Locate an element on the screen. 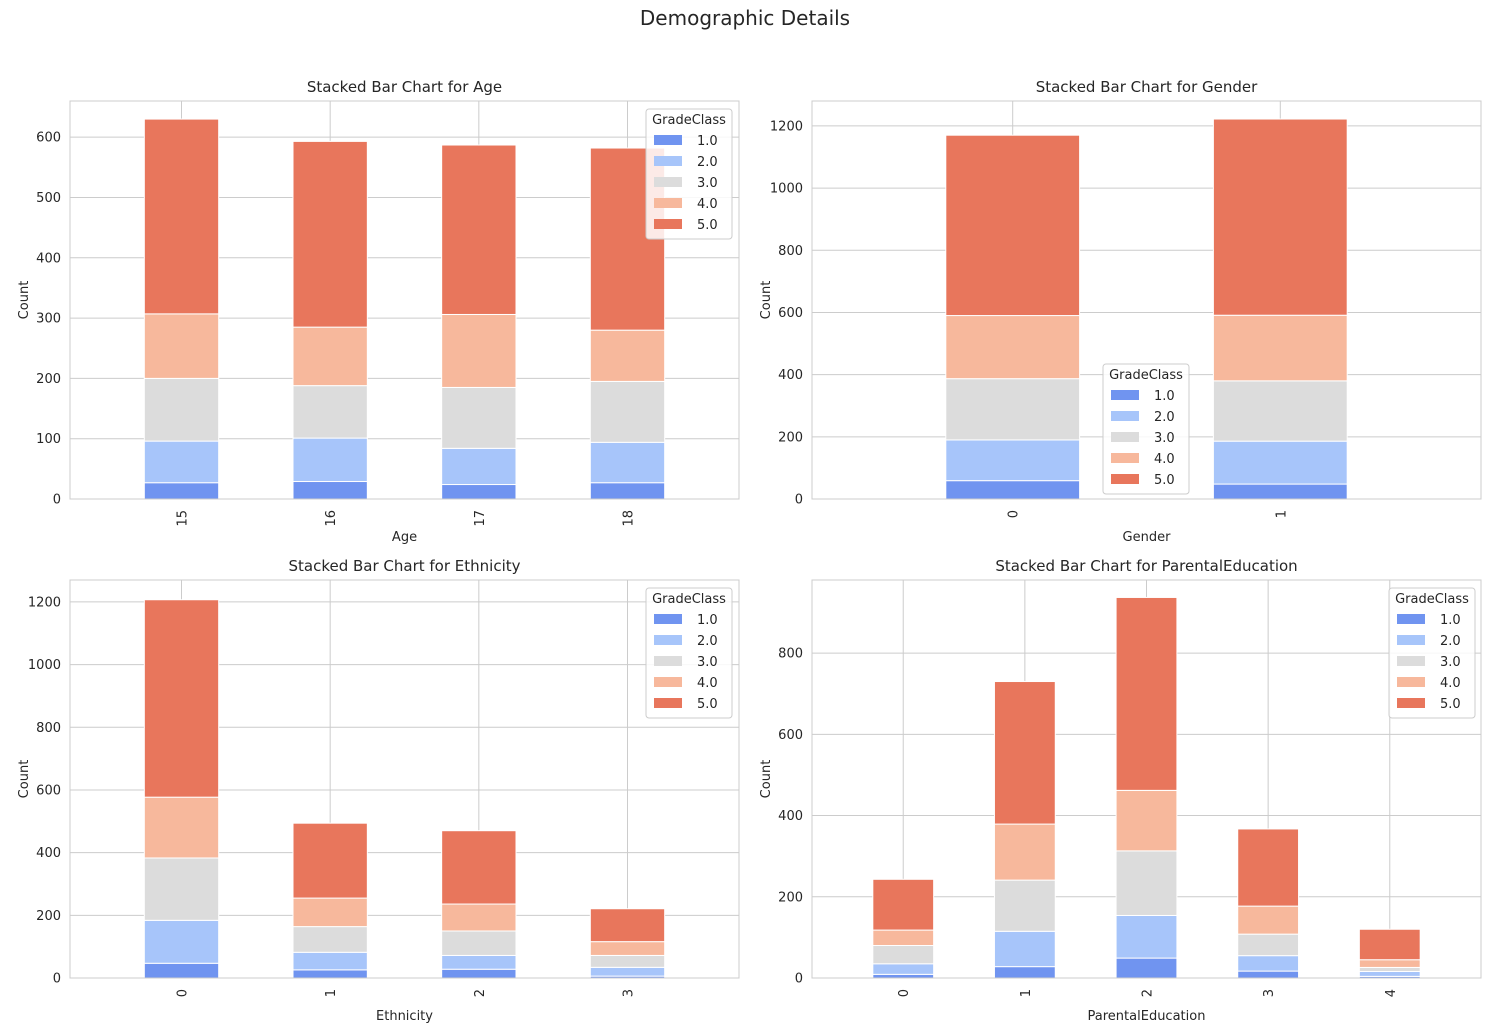 This screenshot has width=1490, height=1025. bar-segment-4.0-16 is located at coordinates (330, 356).